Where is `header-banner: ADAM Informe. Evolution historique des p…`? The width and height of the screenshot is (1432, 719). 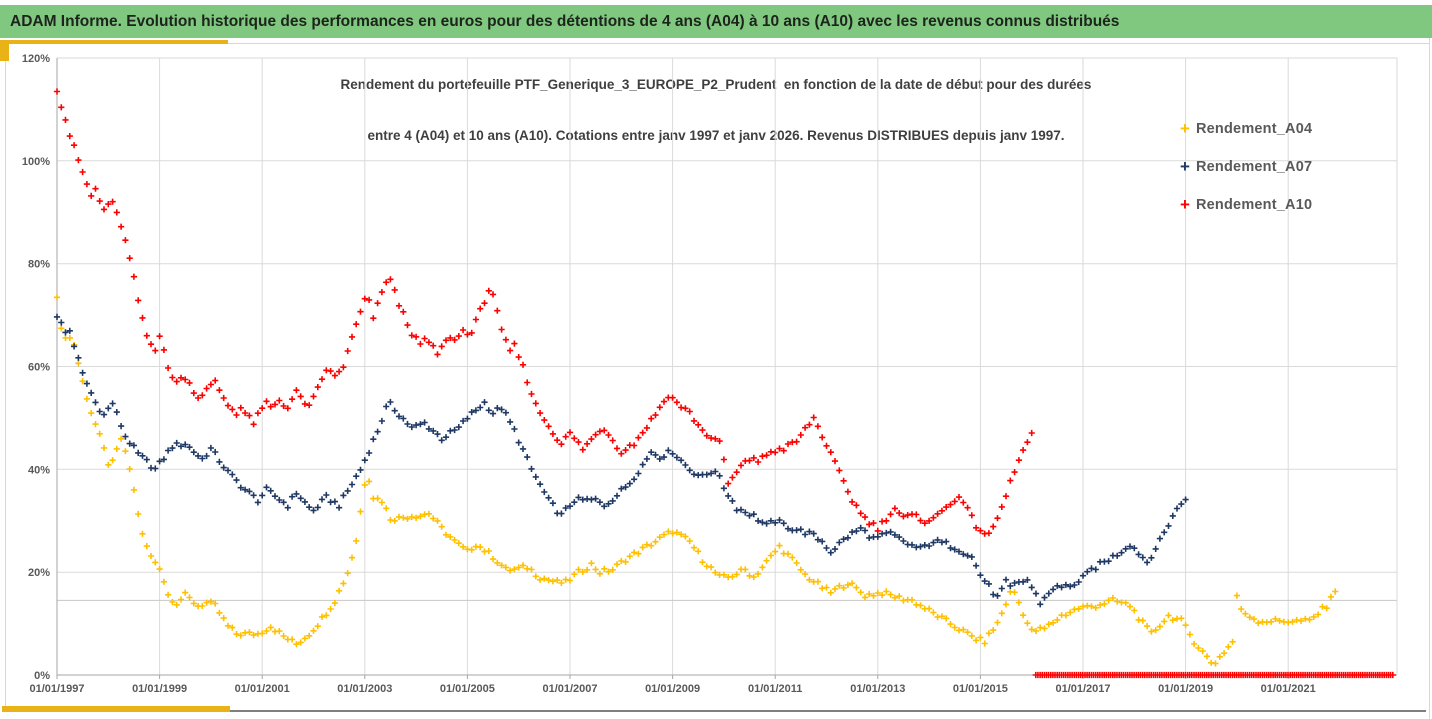
header-banner: ADAM Informe. Evolution historique des p… is located at coordinates (716, 21).